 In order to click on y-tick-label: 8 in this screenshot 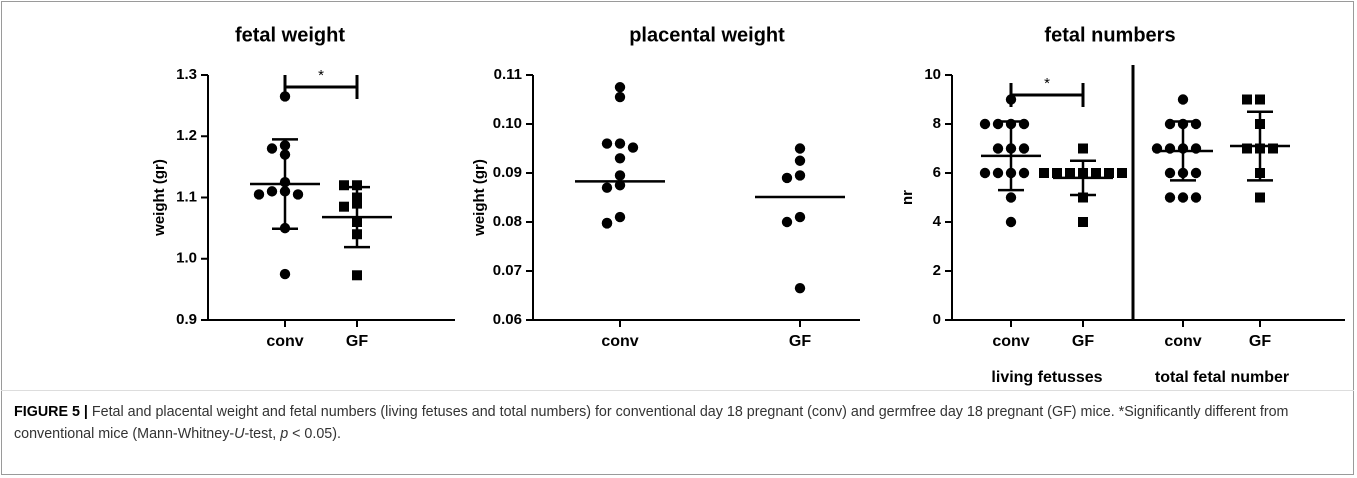, I will do `click(937, 123)`.